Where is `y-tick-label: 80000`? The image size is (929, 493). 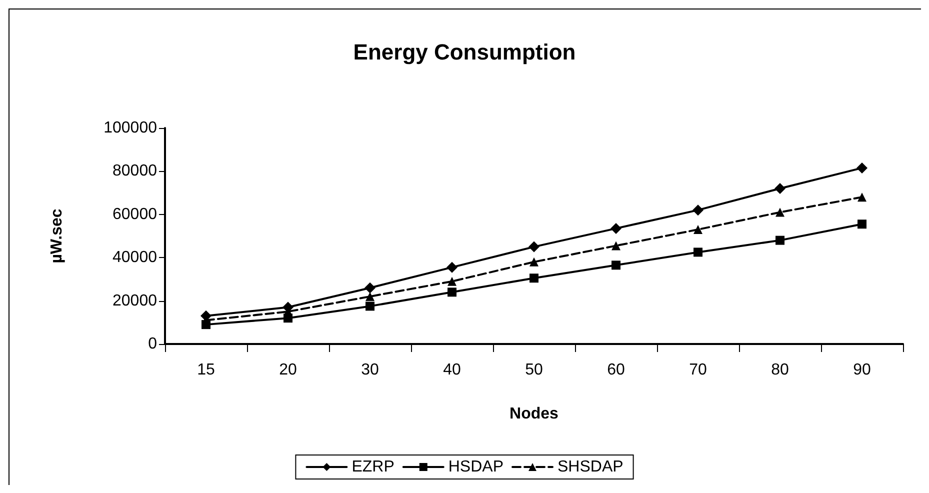
y-tick-label: 80000 is located at coordinates (135, 171).